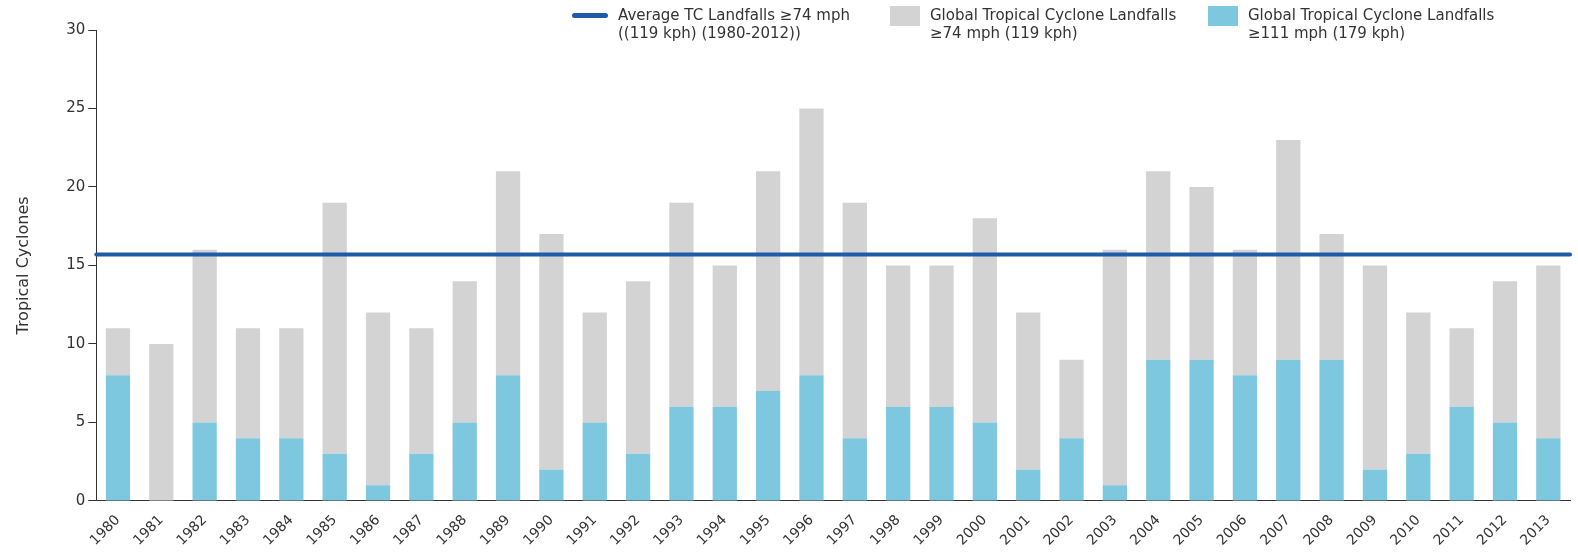 Image resolution: width=1578 pixels, height=556 pixels. What do you see at coordinates (76, 107) in the screenshot?
I see `y-tick-label: 25` at bounding box center [76, 107].